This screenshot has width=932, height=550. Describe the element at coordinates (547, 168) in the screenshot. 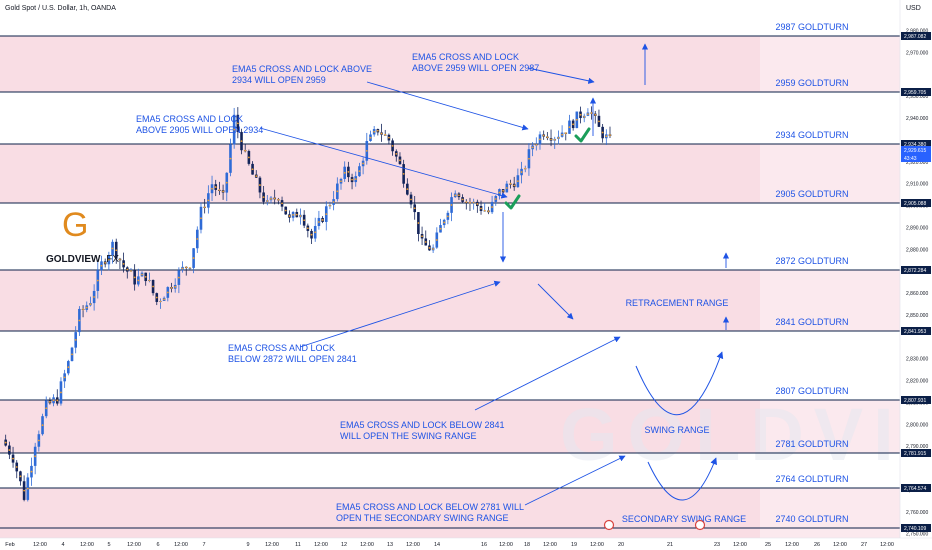

I see `confirmation-checks` at that location.